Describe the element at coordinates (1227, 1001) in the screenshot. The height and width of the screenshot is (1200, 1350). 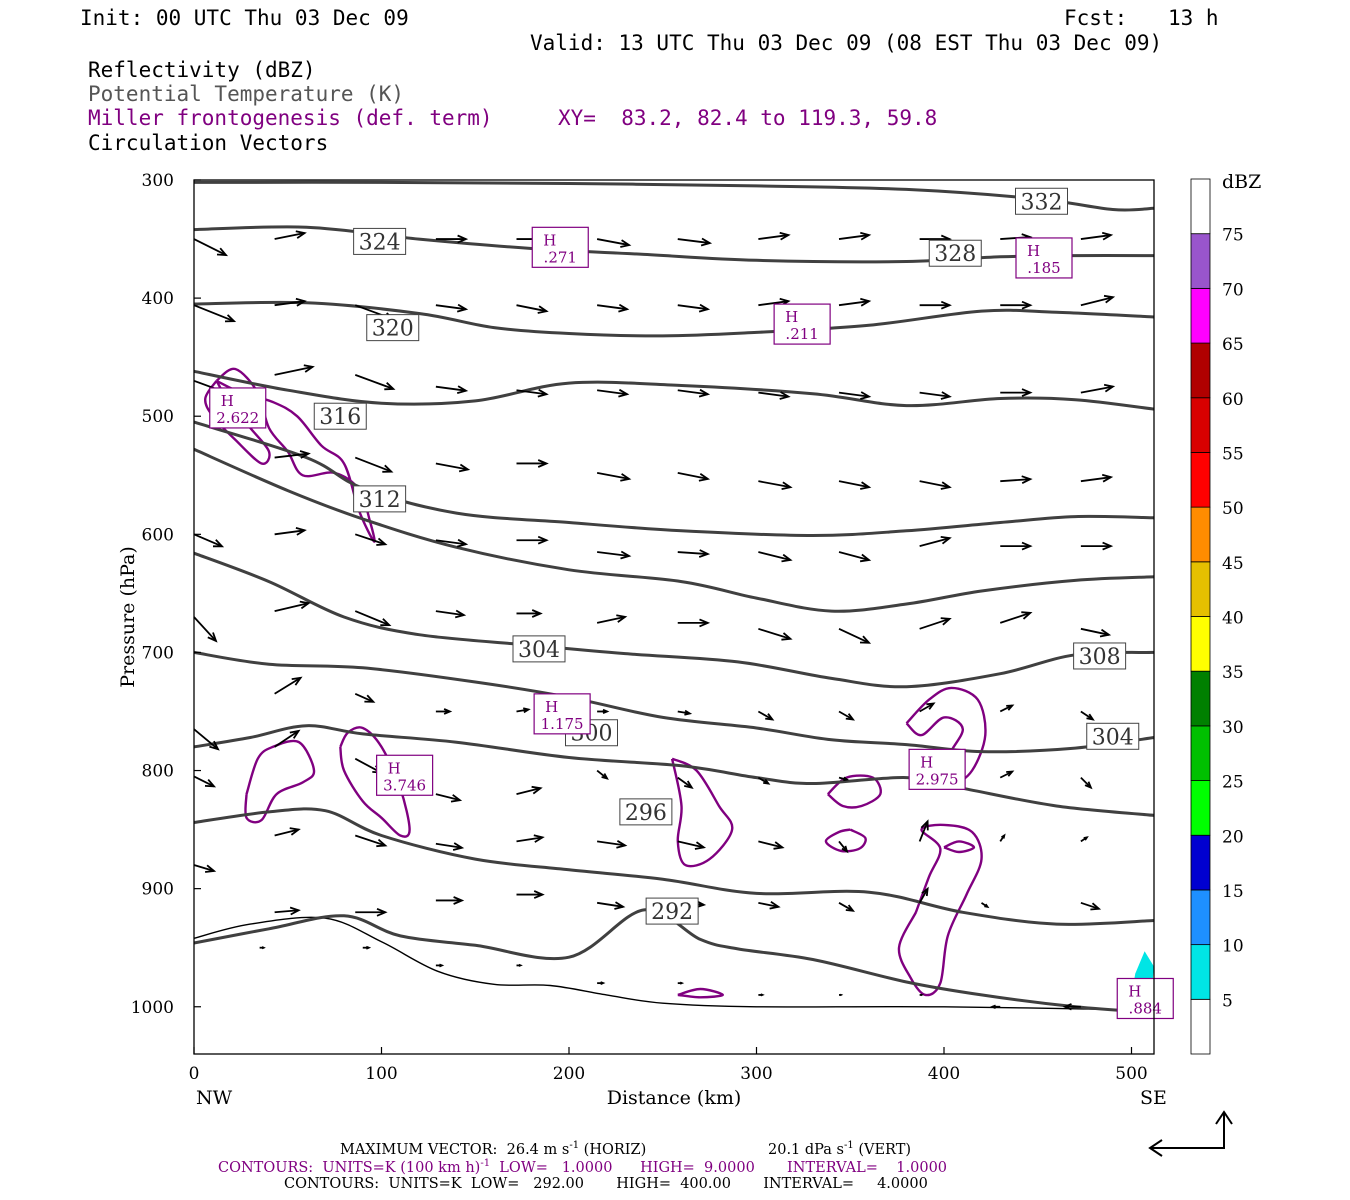
I see `colorbar-label: 5` at that location.